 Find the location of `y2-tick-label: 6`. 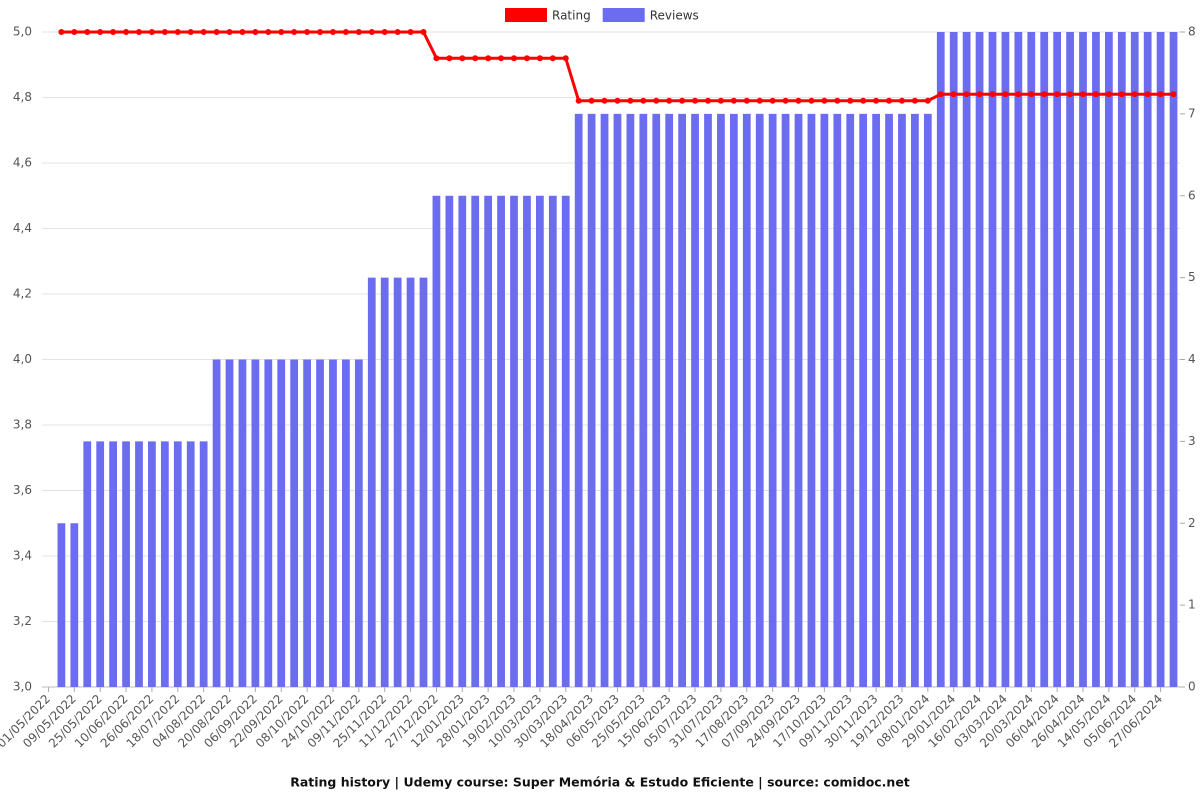

y2-tick-label: 6 is located at coordinates (1192, 195).